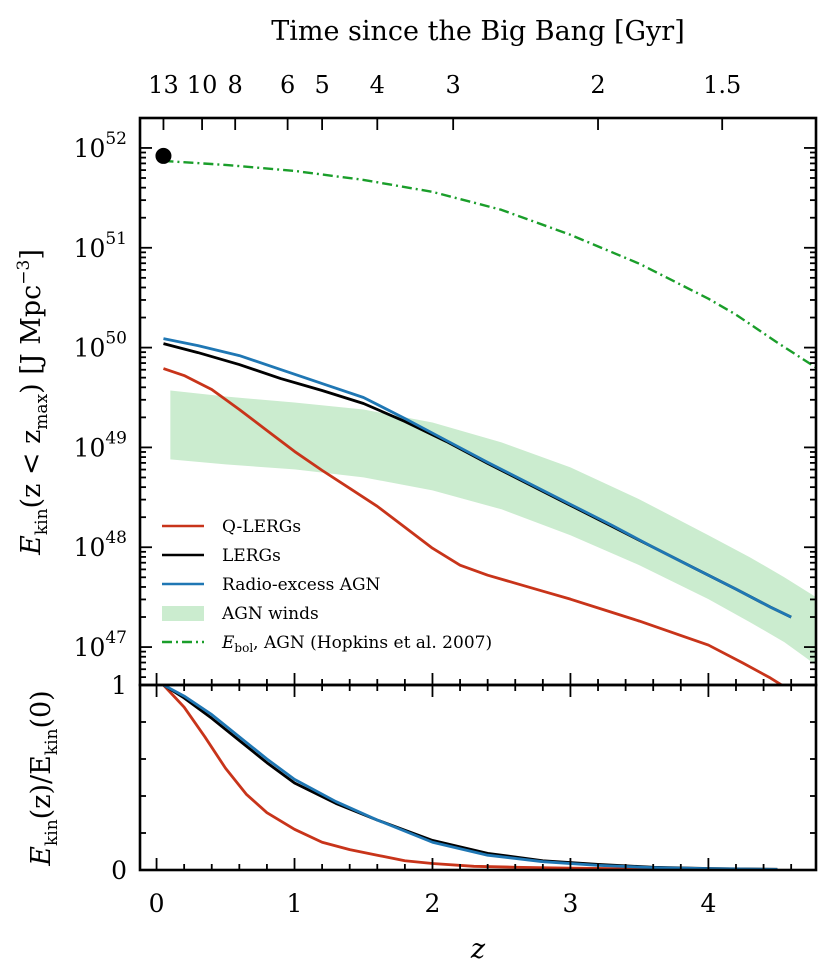 Image resolution: width=830 pixels, height=980 pixels. I want to click on top-tick-label: 6, so click(287, 85).